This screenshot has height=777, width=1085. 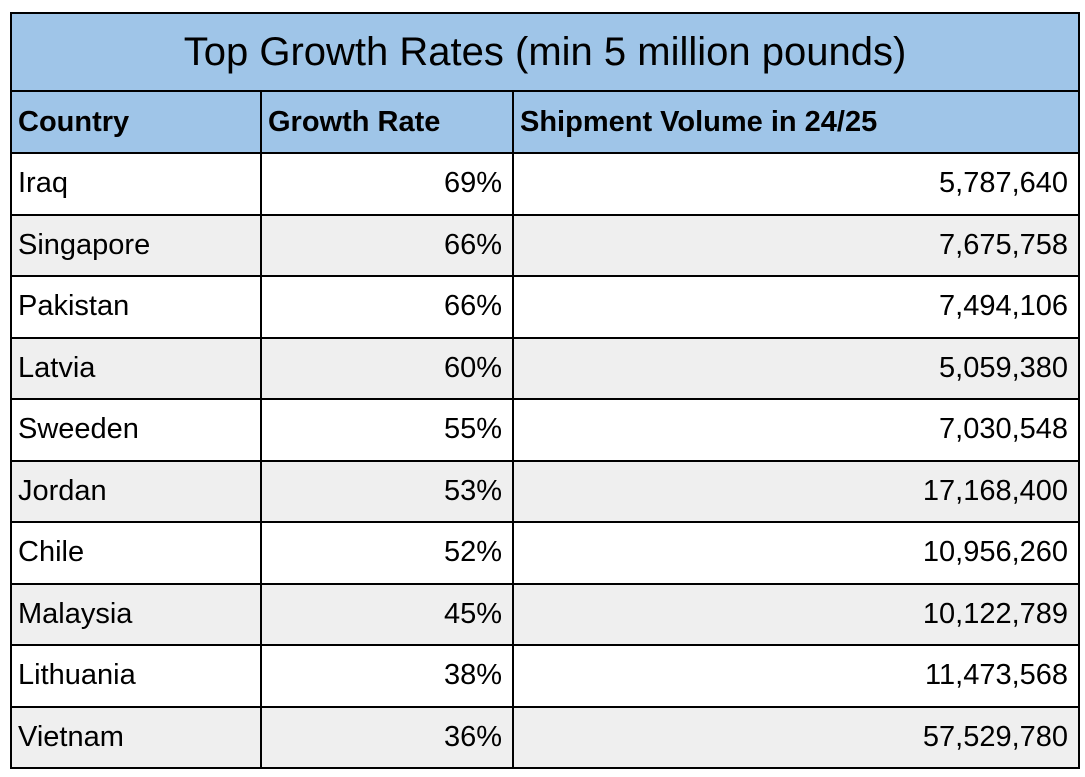 I want to click on cell-growth-rate: 53%, so click(x=387, y=491).